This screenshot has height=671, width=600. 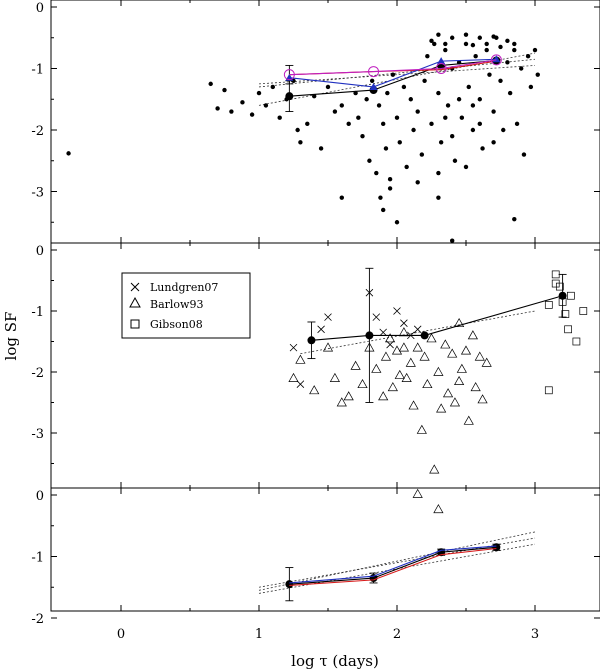 I want to click on x-axis-label: log τ (days), so click(x=335, y=661).